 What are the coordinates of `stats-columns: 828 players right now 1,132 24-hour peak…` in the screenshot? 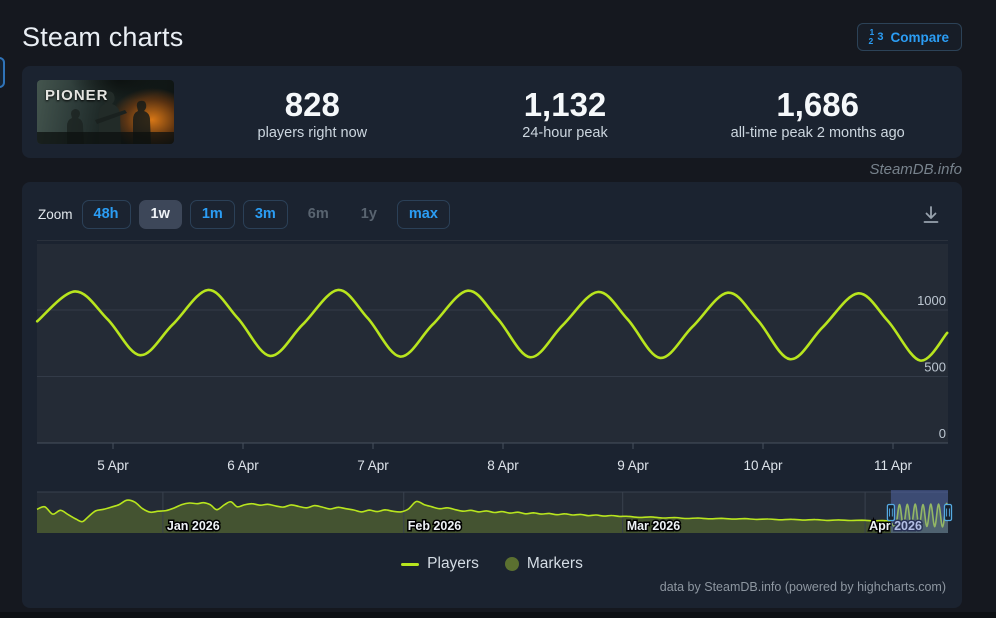 It's located at (574, 112).